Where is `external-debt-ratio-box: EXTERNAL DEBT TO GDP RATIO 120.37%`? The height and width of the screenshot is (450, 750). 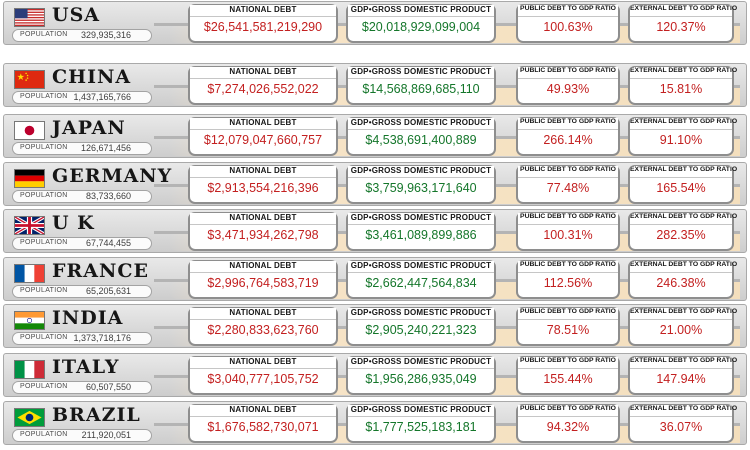 external-debt-ratio-box: EXTERNAL DEBT TO GDP RATIO 120.37% is located at coordinates (682, 23).